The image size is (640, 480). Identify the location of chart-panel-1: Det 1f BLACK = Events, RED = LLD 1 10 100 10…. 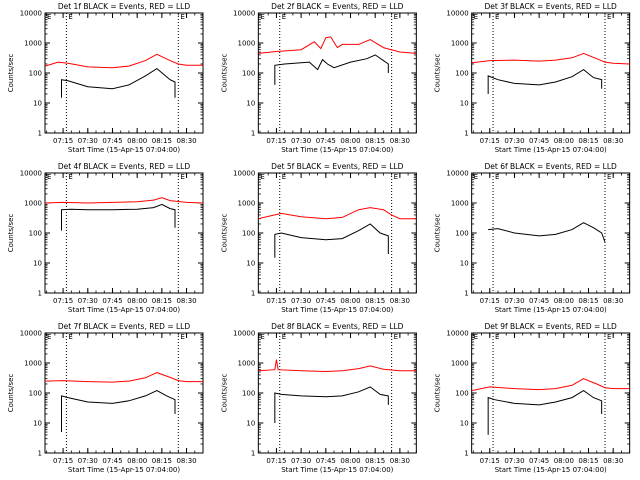
(105, 78).